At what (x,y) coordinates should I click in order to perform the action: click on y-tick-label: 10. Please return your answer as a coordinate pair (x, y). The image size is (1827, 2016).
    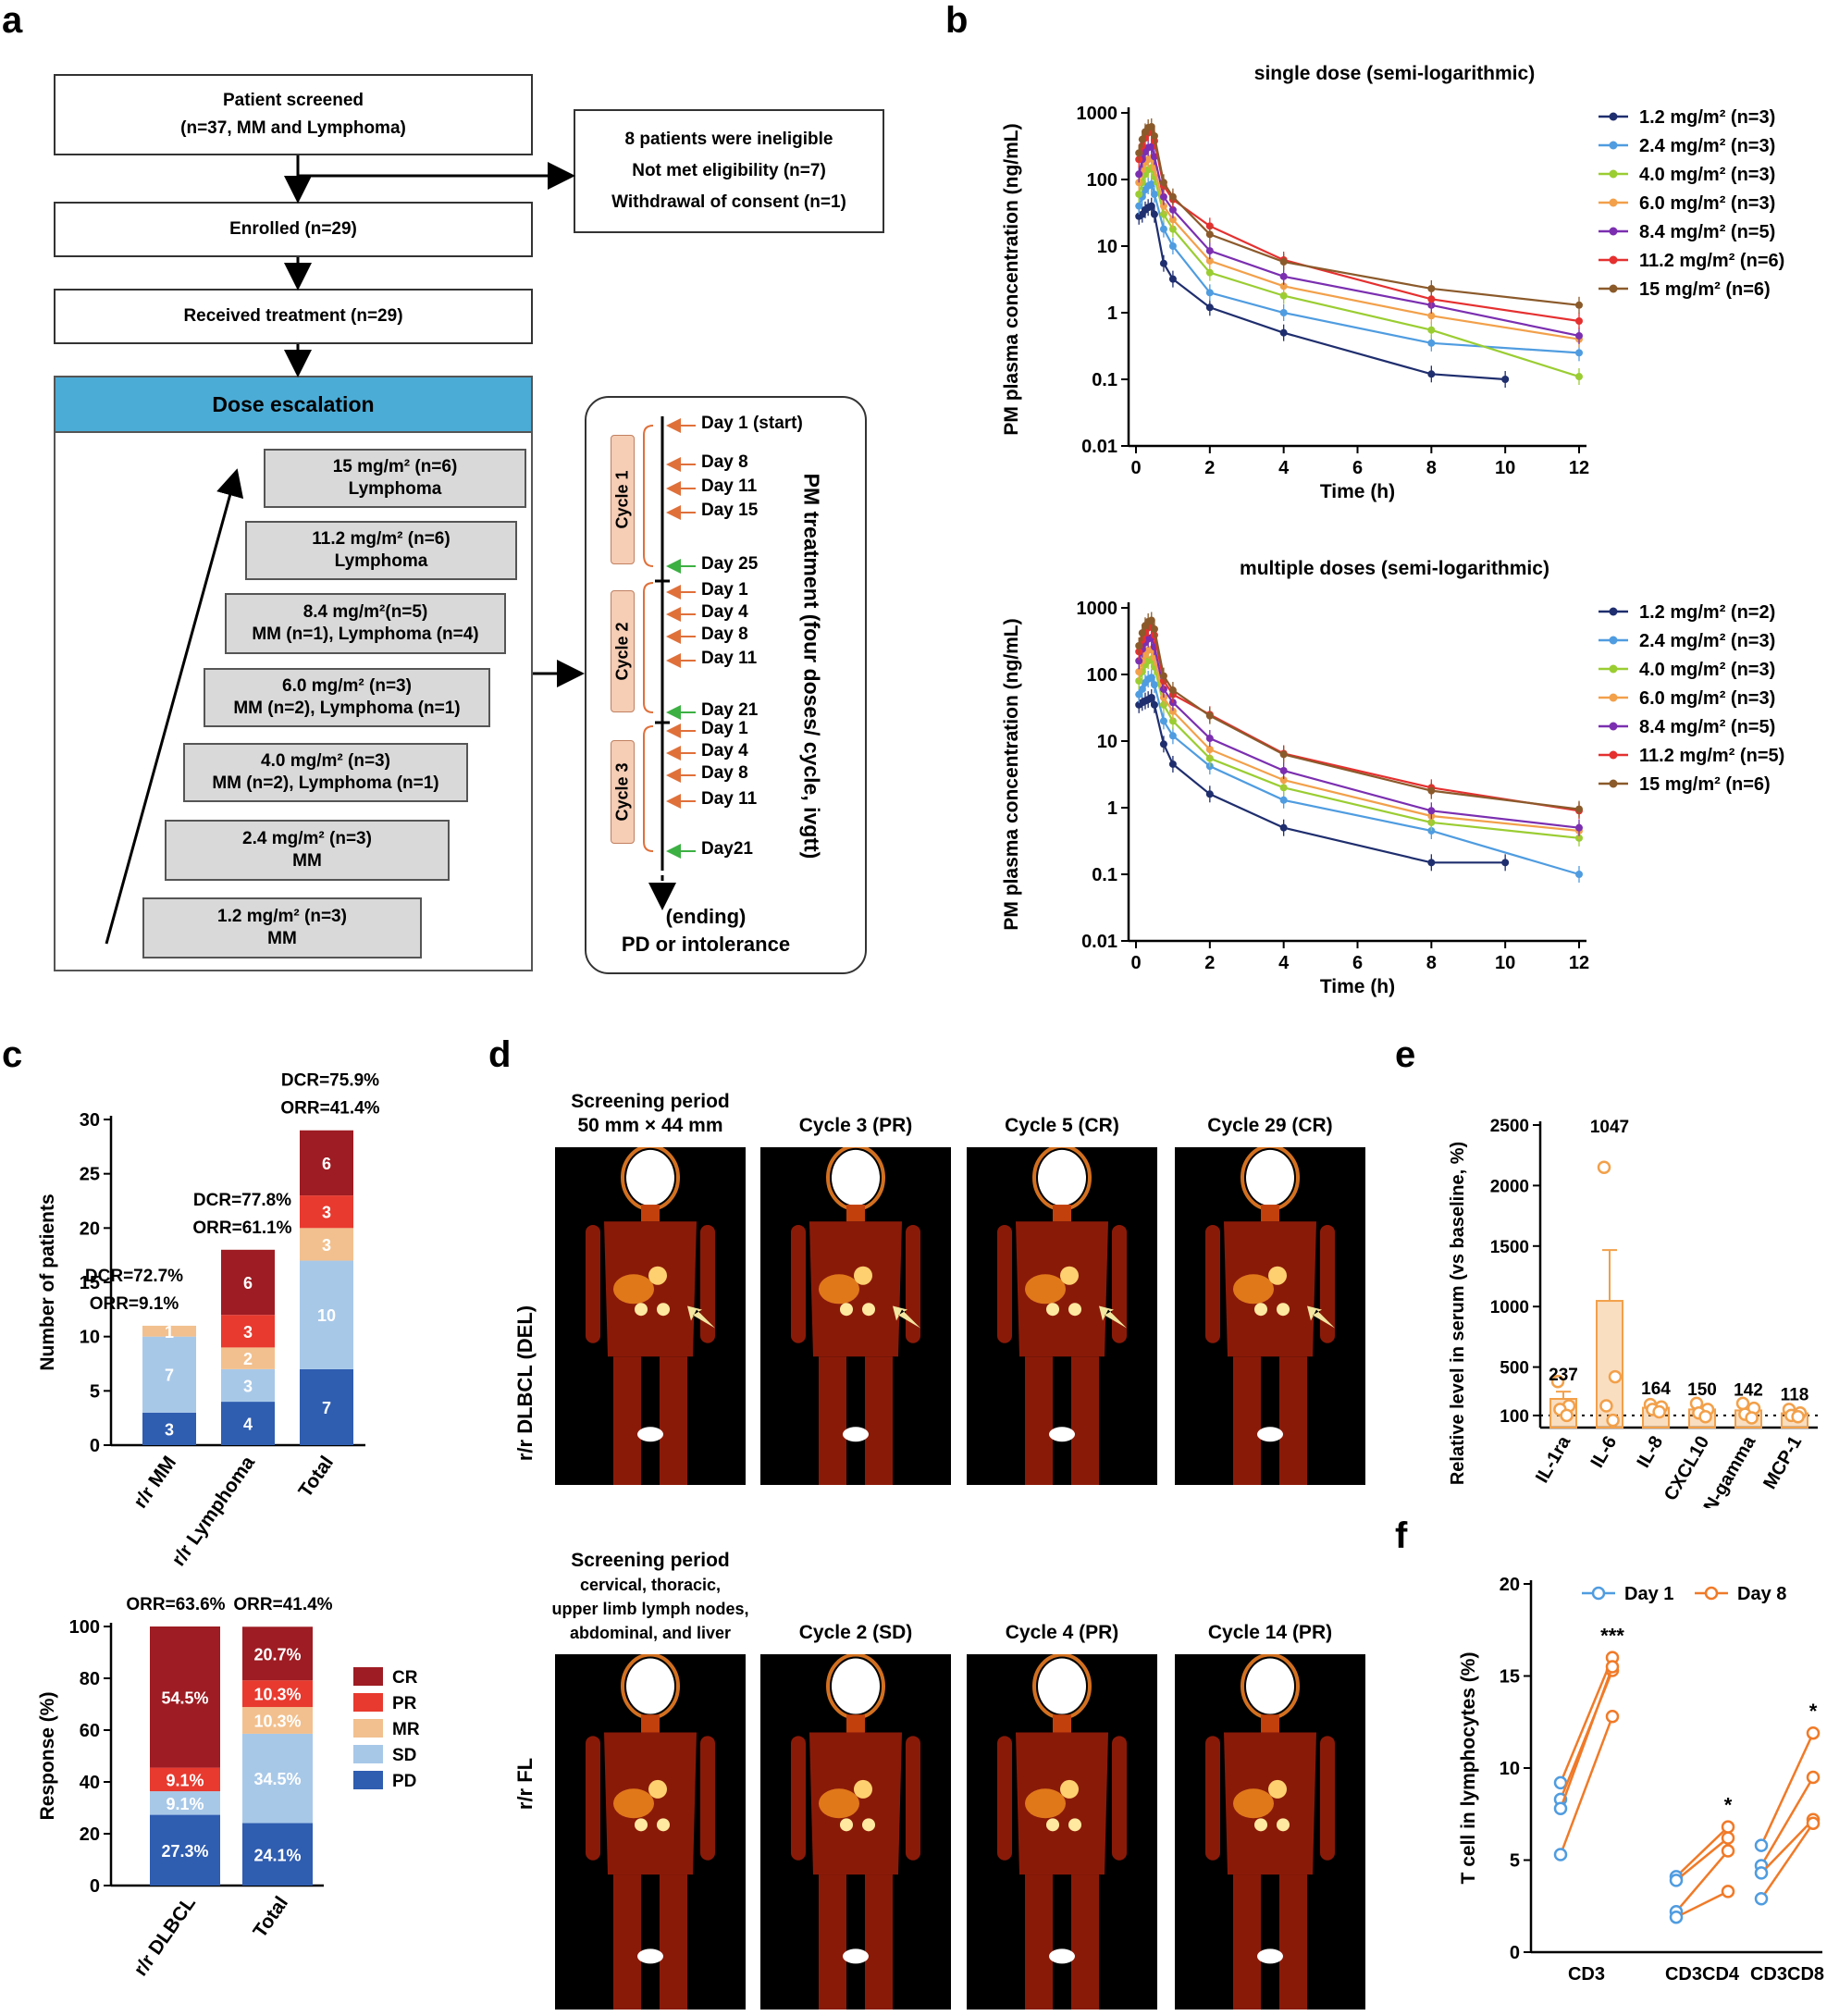
    Looking at the image, I should click on (1107, 742).